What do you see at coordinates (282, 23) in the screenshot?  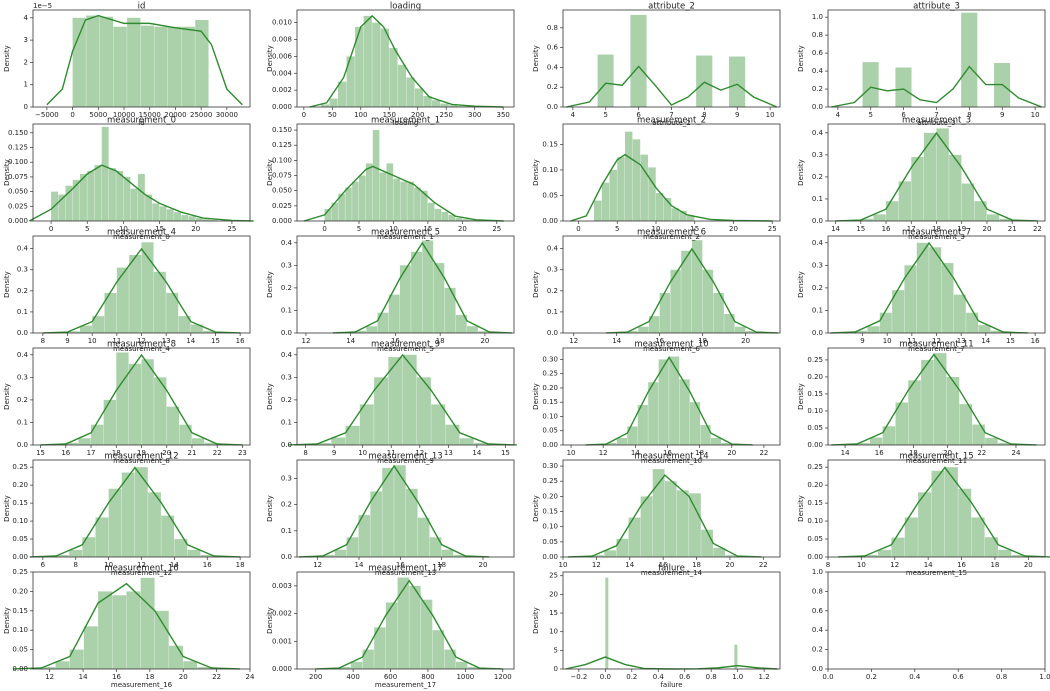 I see `y-tick-label: 0.010` at bounding box center [282, 23].